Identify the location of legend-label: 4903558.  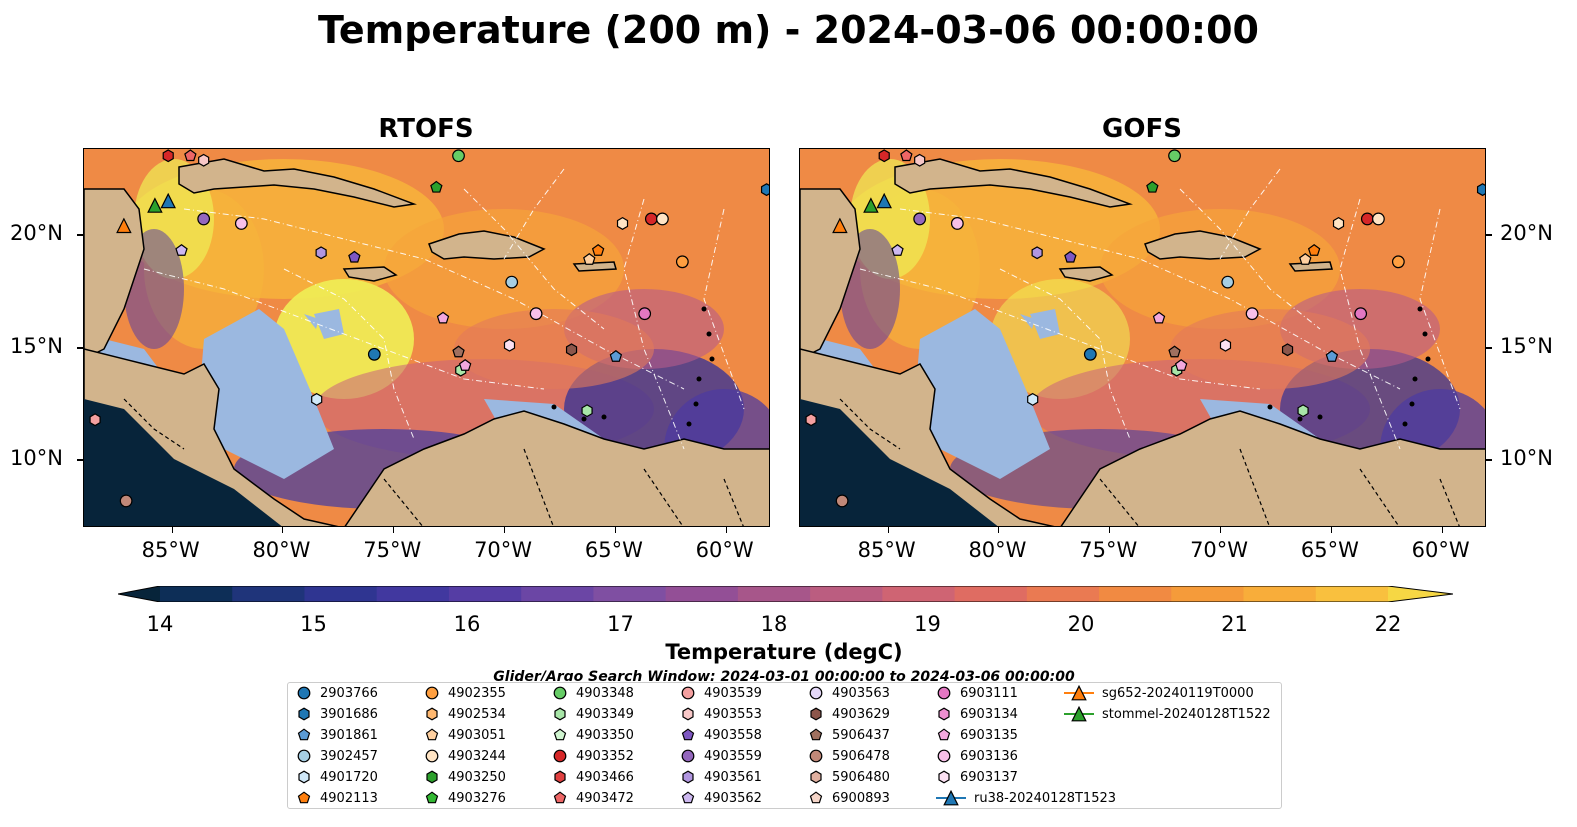
(733, 735).